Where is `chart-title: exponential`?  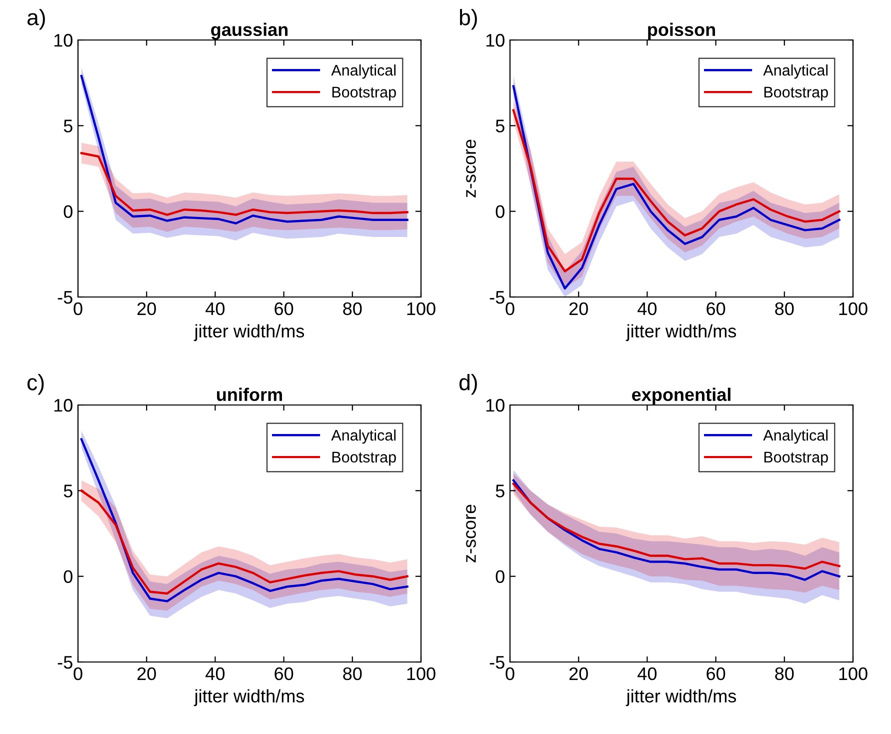
chart-title: exponential is located at coordinates (681, 396).